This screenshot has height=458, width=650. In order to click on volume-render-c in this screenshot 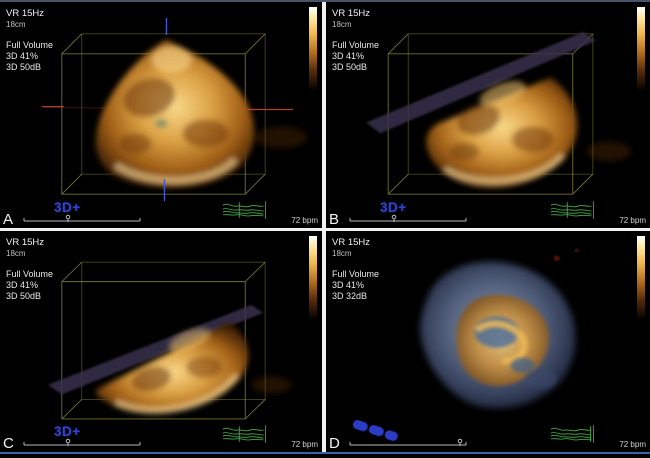, I will do `click(169, 340)`.